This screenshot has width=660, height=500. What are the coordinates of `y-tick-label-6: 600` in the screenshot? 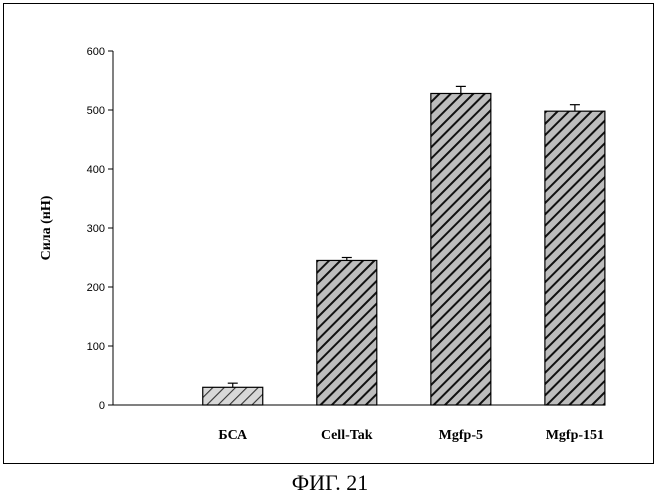 It's located at (96, 52).